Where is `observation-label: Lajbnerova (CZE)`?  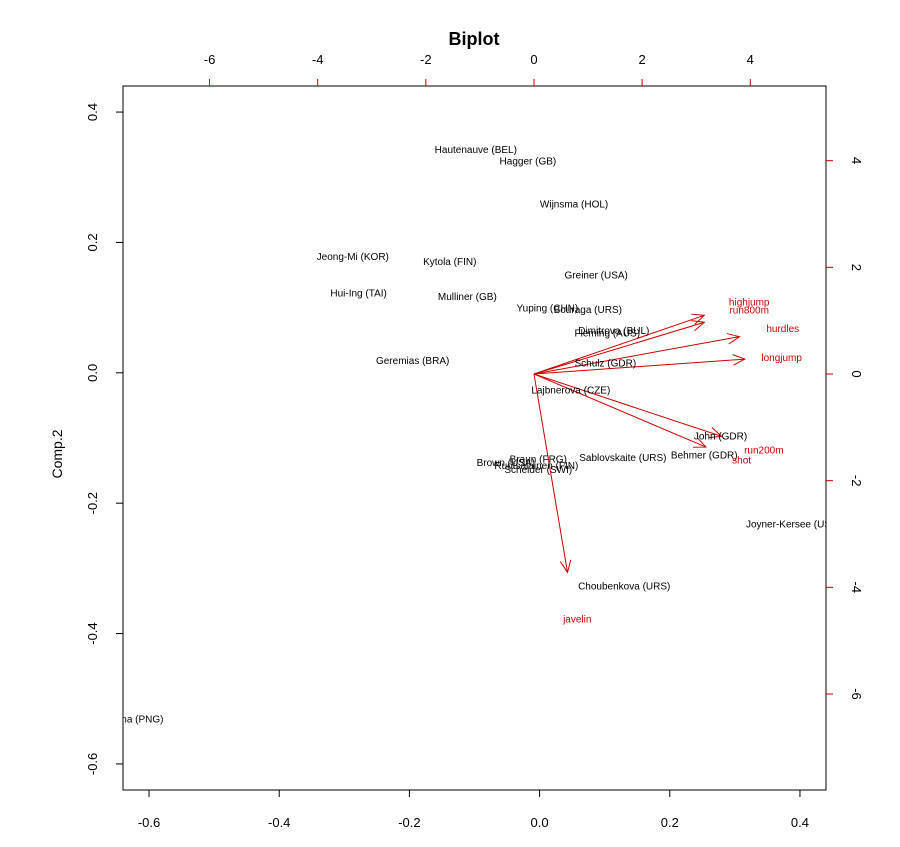
observation-label: Lajbnerova (CZE) is located at coordinates (570, 390).